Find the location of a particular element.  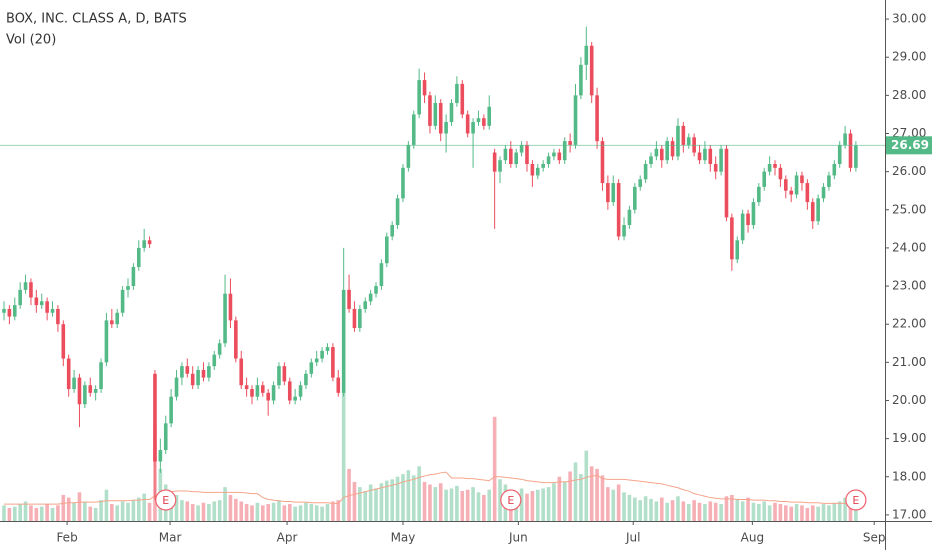

last-price-label: 26.69 is located at coordinates (910, 145).